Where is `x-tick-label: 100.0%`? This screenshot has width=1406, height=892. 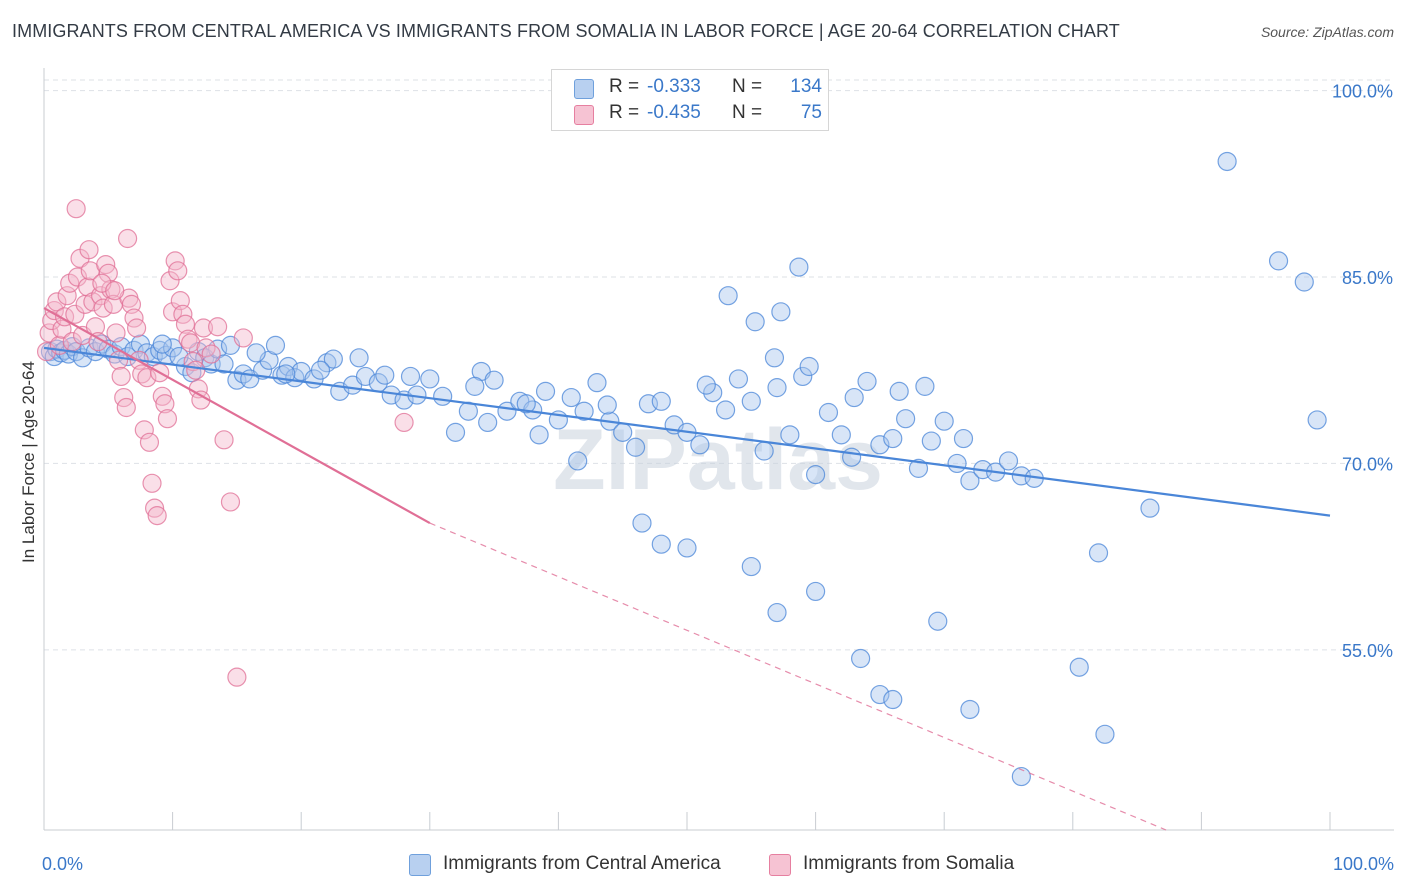
x-tick-label: 100.0% is located at coordinates (1363, 864).